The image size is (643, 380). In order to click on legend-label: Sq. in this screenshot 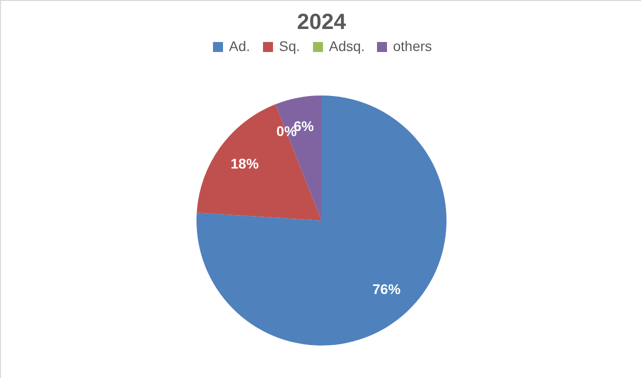, I will do `click(289, 46)`.